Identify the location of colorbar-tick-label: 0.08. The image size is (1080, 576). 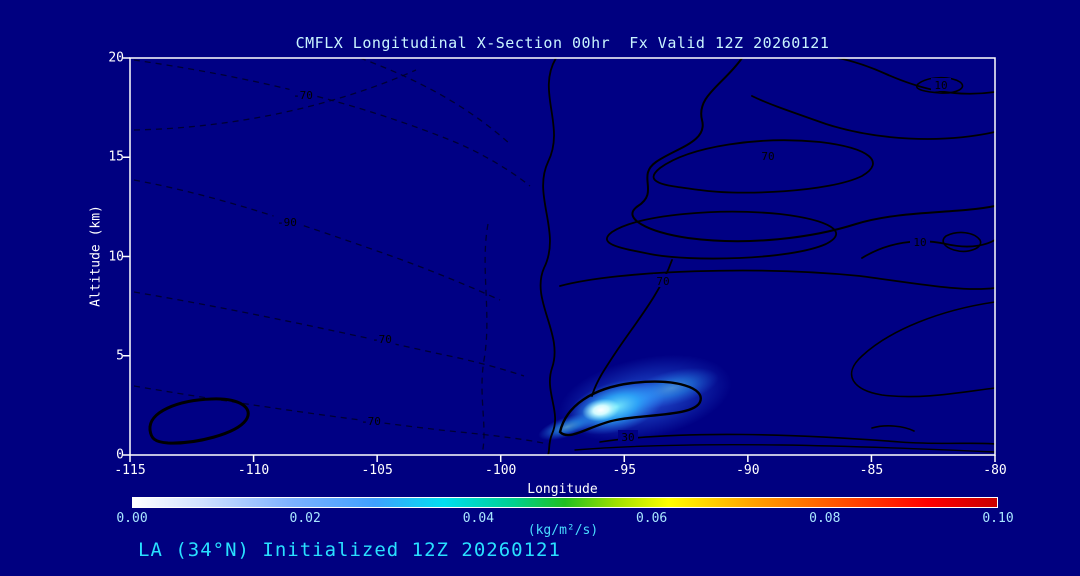
(825, 518).